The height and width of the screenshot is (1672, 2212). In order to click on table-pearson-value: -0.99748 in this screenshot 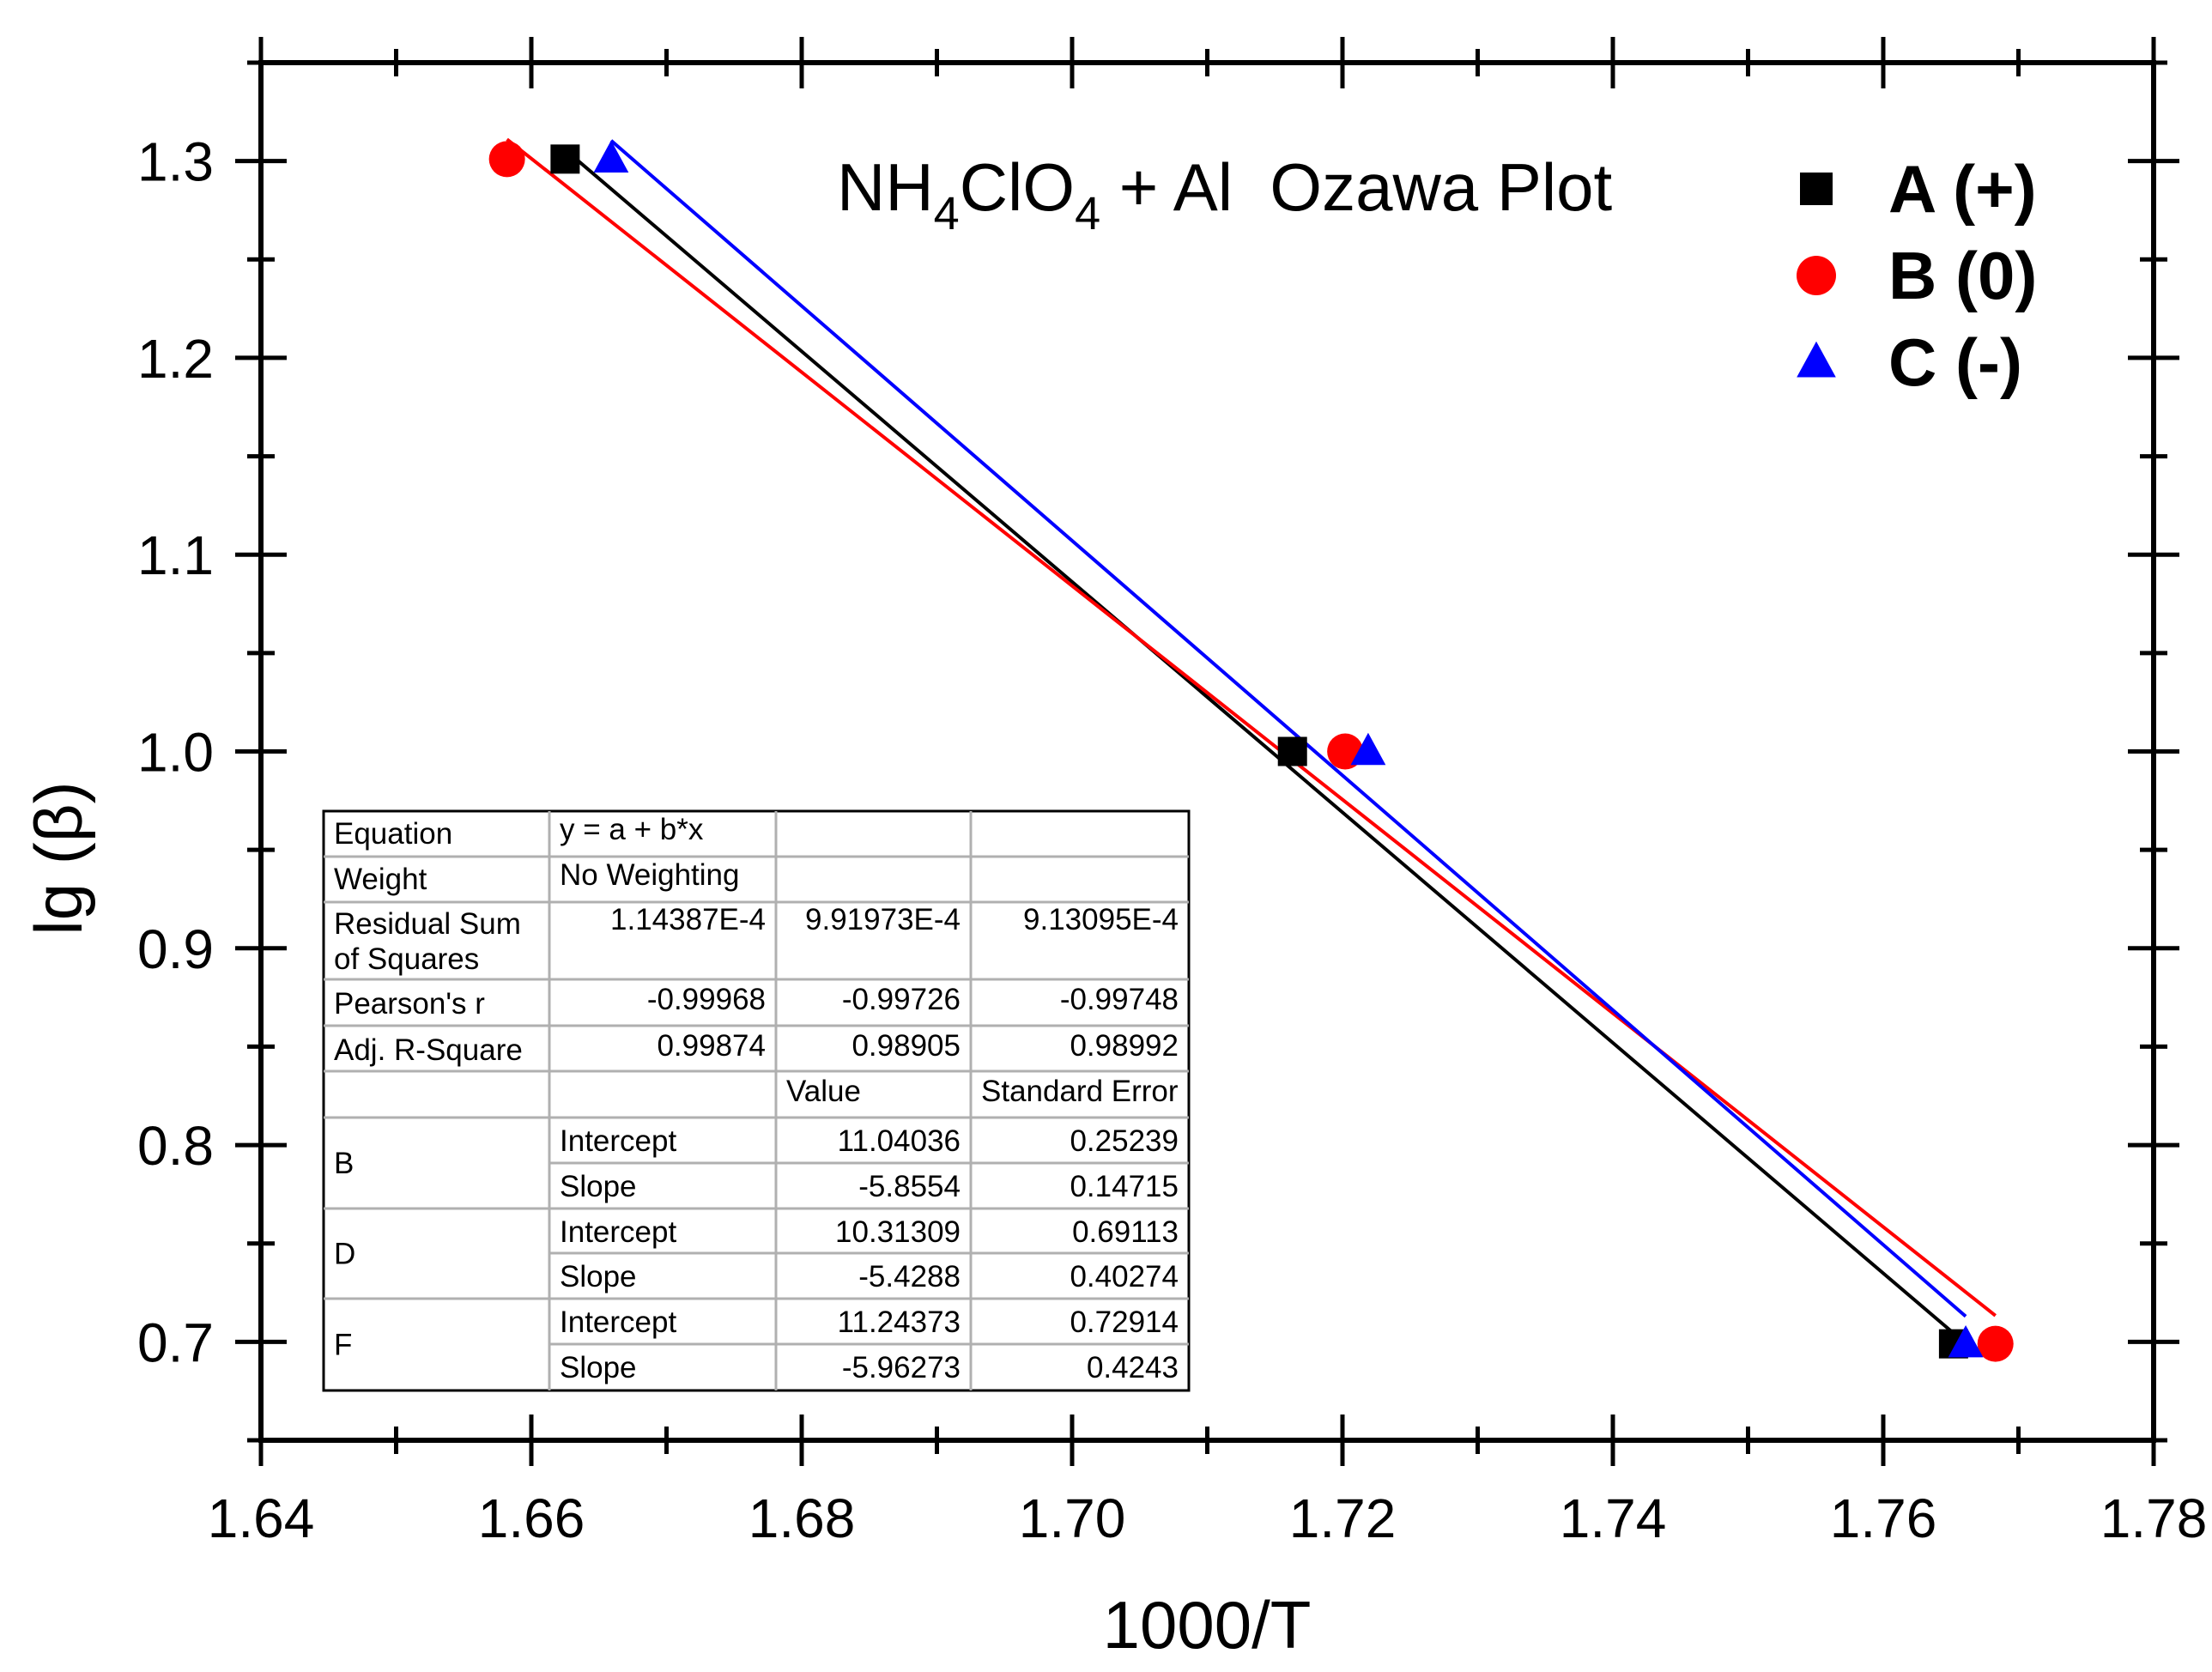, I will do `click(1119, 999)`.